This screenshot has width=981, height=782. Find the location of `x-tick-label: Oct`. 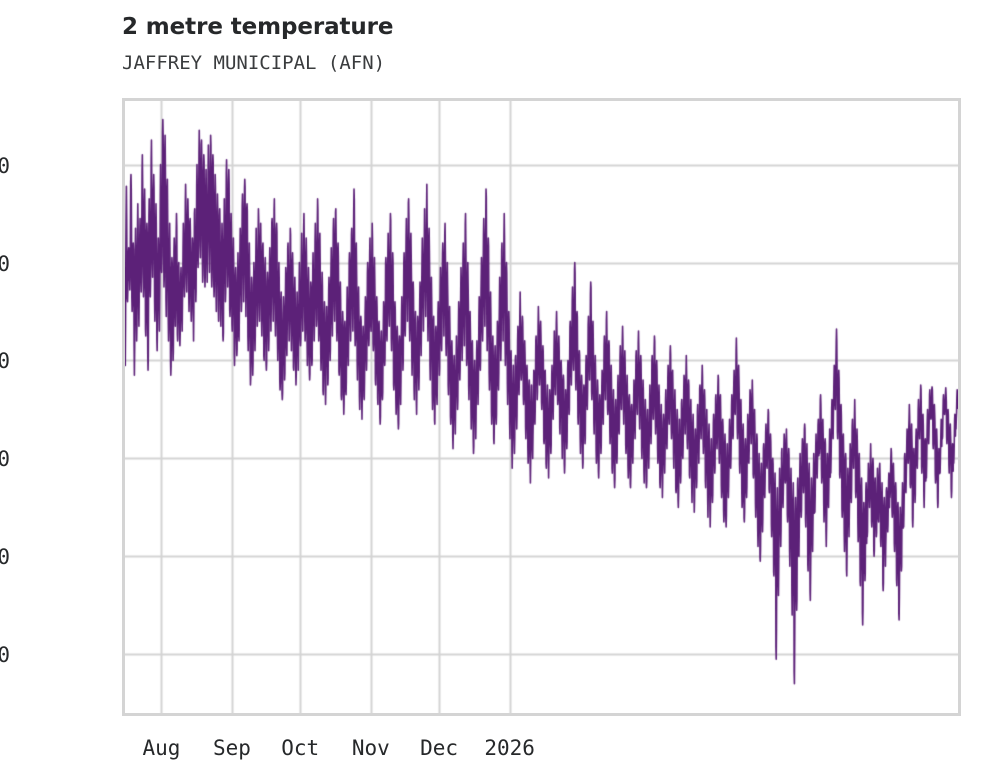

x-tick-label: Oct is located at coordinates (300, 748).